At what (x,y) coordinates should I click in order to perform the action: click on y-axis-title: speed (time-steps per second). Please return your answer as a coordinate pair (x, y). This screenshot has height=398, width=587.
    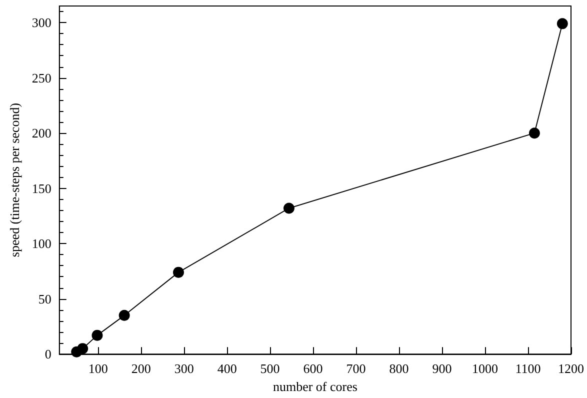
    Looking at the image, I should click on (14, 180).